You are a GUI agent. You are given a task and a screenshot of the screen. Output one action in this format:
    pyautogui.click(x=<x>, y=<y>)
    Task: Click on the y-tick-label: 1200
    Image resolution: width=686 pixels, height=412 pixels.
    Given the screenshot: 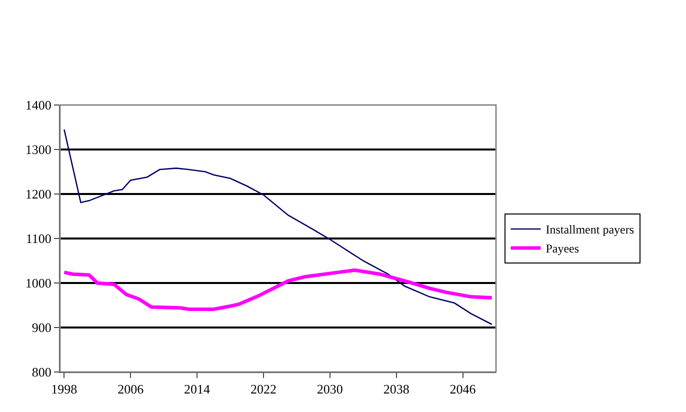 What is the action you would take?
    pyautogui.click(x=38, y=194)
    